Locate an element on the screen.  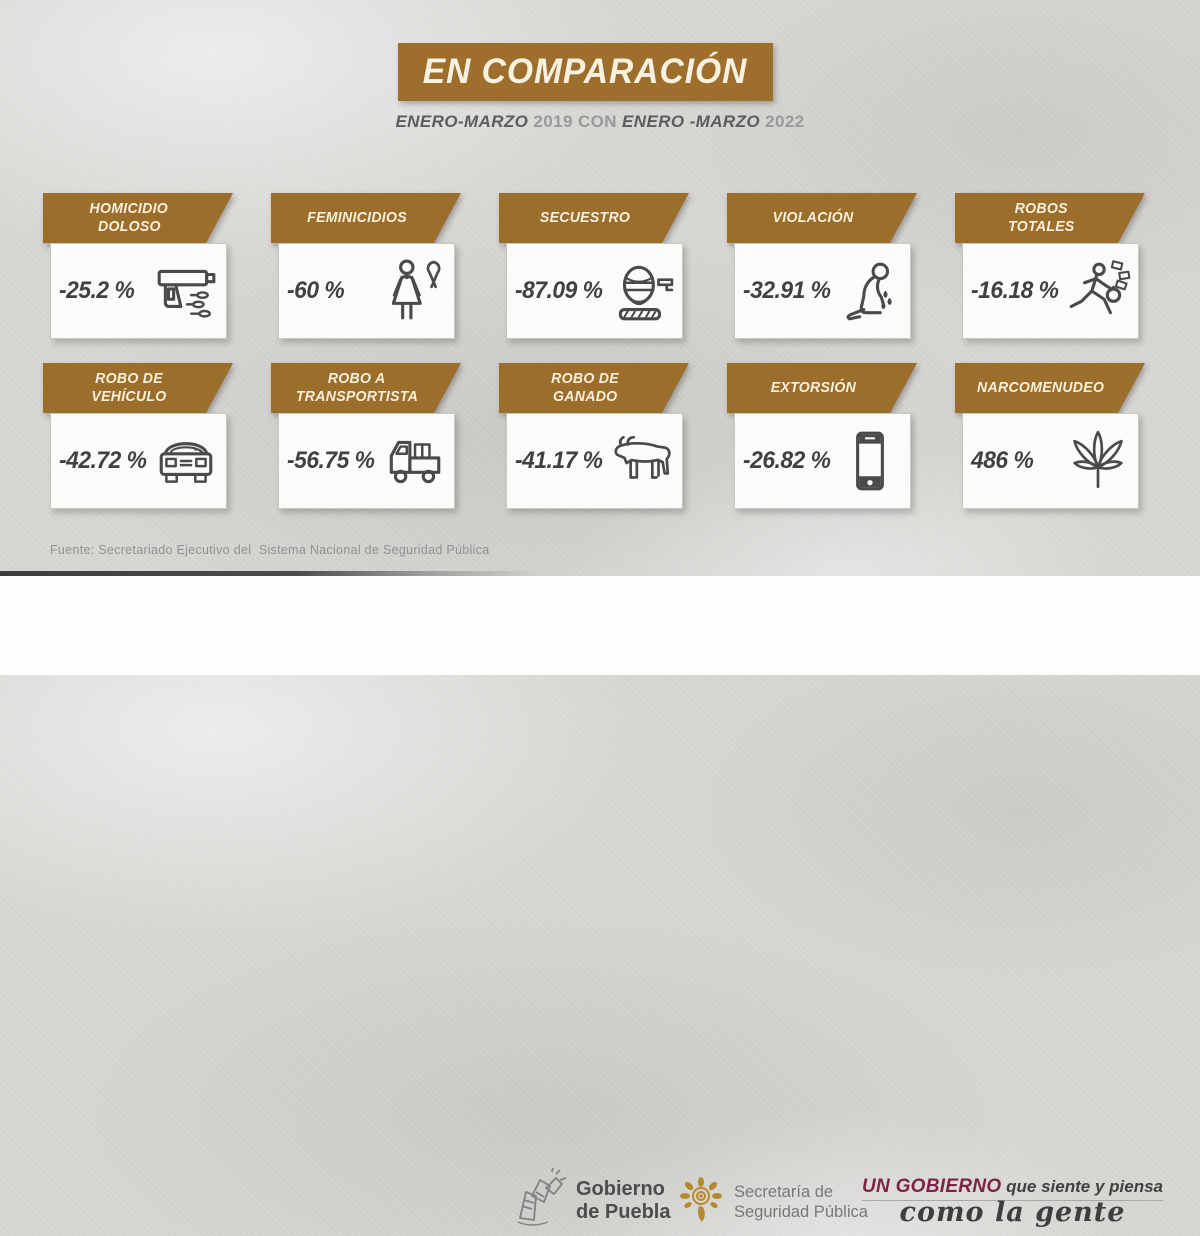
subtitle: ENERO-MARZO 2019 CON ENERO -MARZO 2022 is located at coordinates (600, 122).